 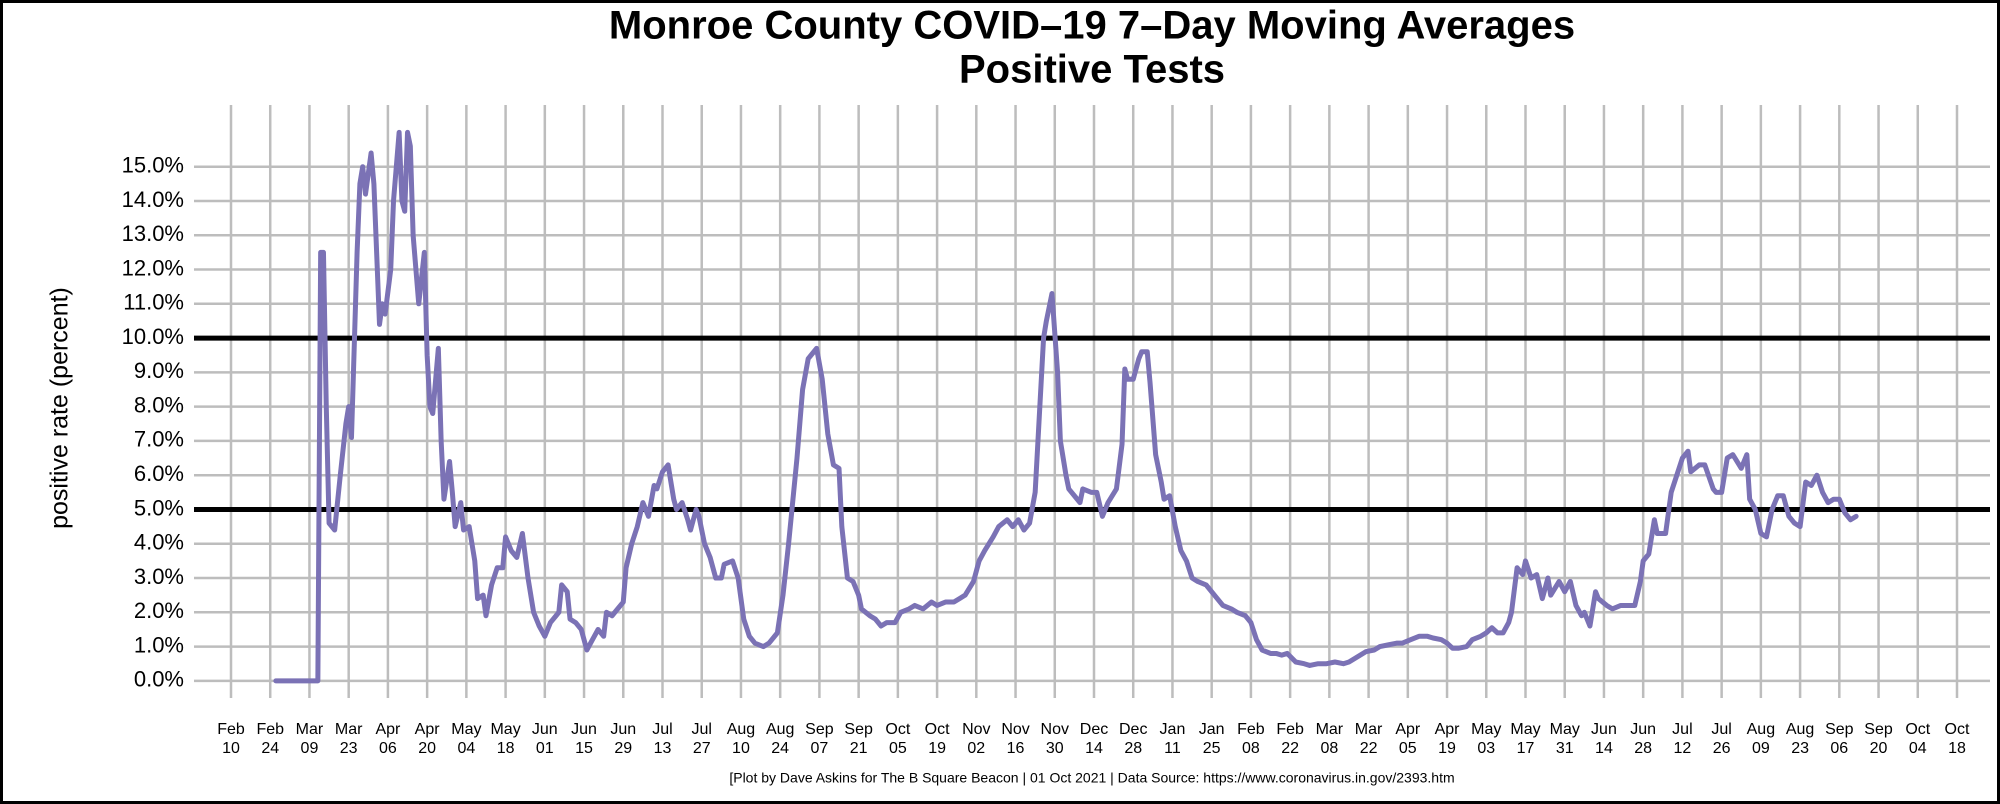 I want to click on x-tick-label: Jul 27, so click(x=702, y=739).